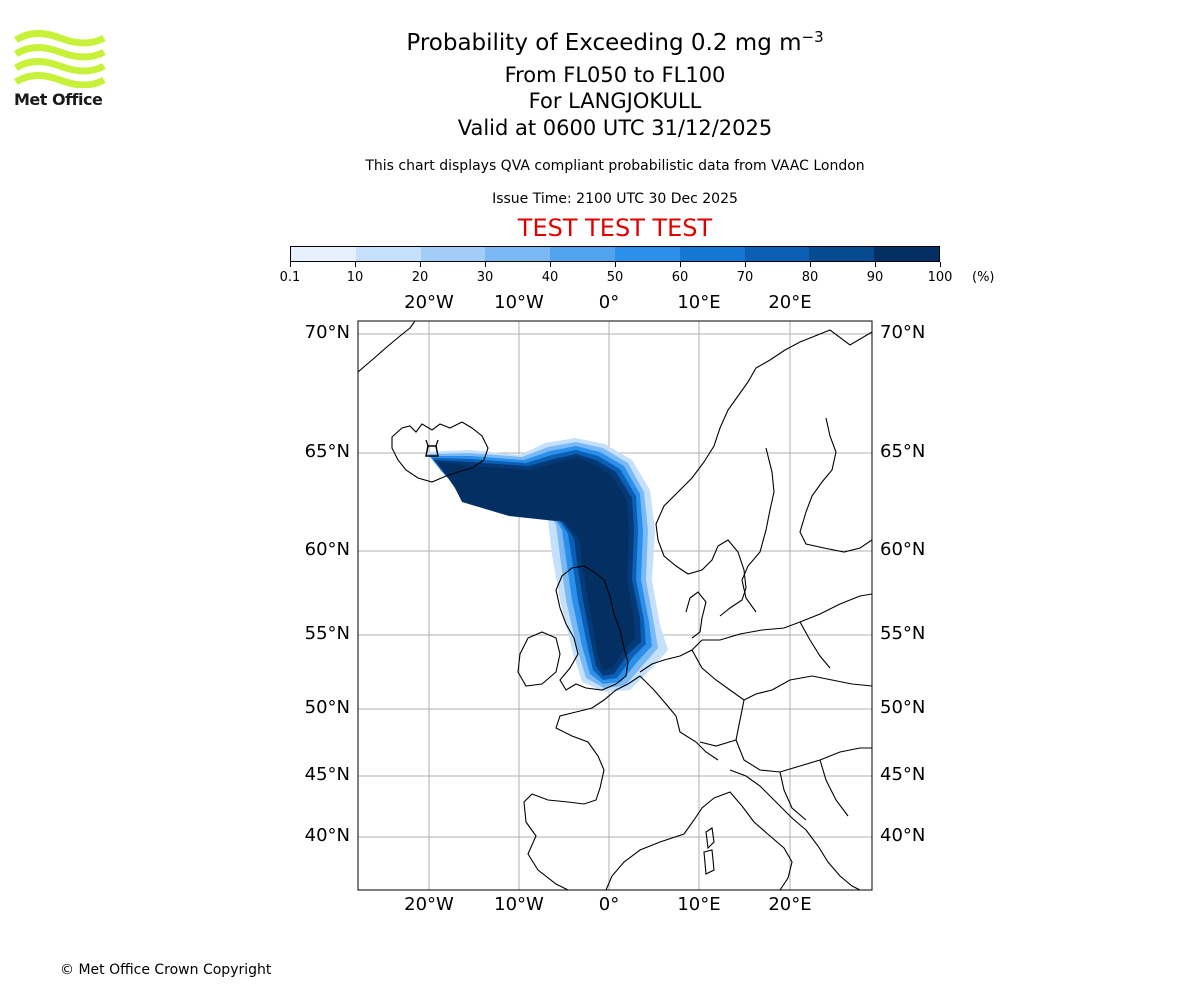 This screenshot has width=1200, height=1000. I want to click on lat-label-left: 70°N, so click(327, 332).